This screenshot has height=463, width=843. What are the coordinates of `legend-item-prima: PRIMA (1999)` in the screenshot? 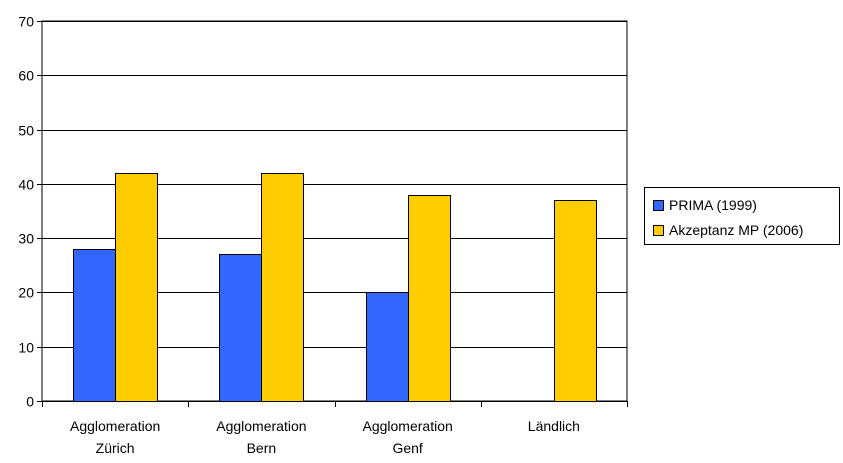 It's located at (705, 205).